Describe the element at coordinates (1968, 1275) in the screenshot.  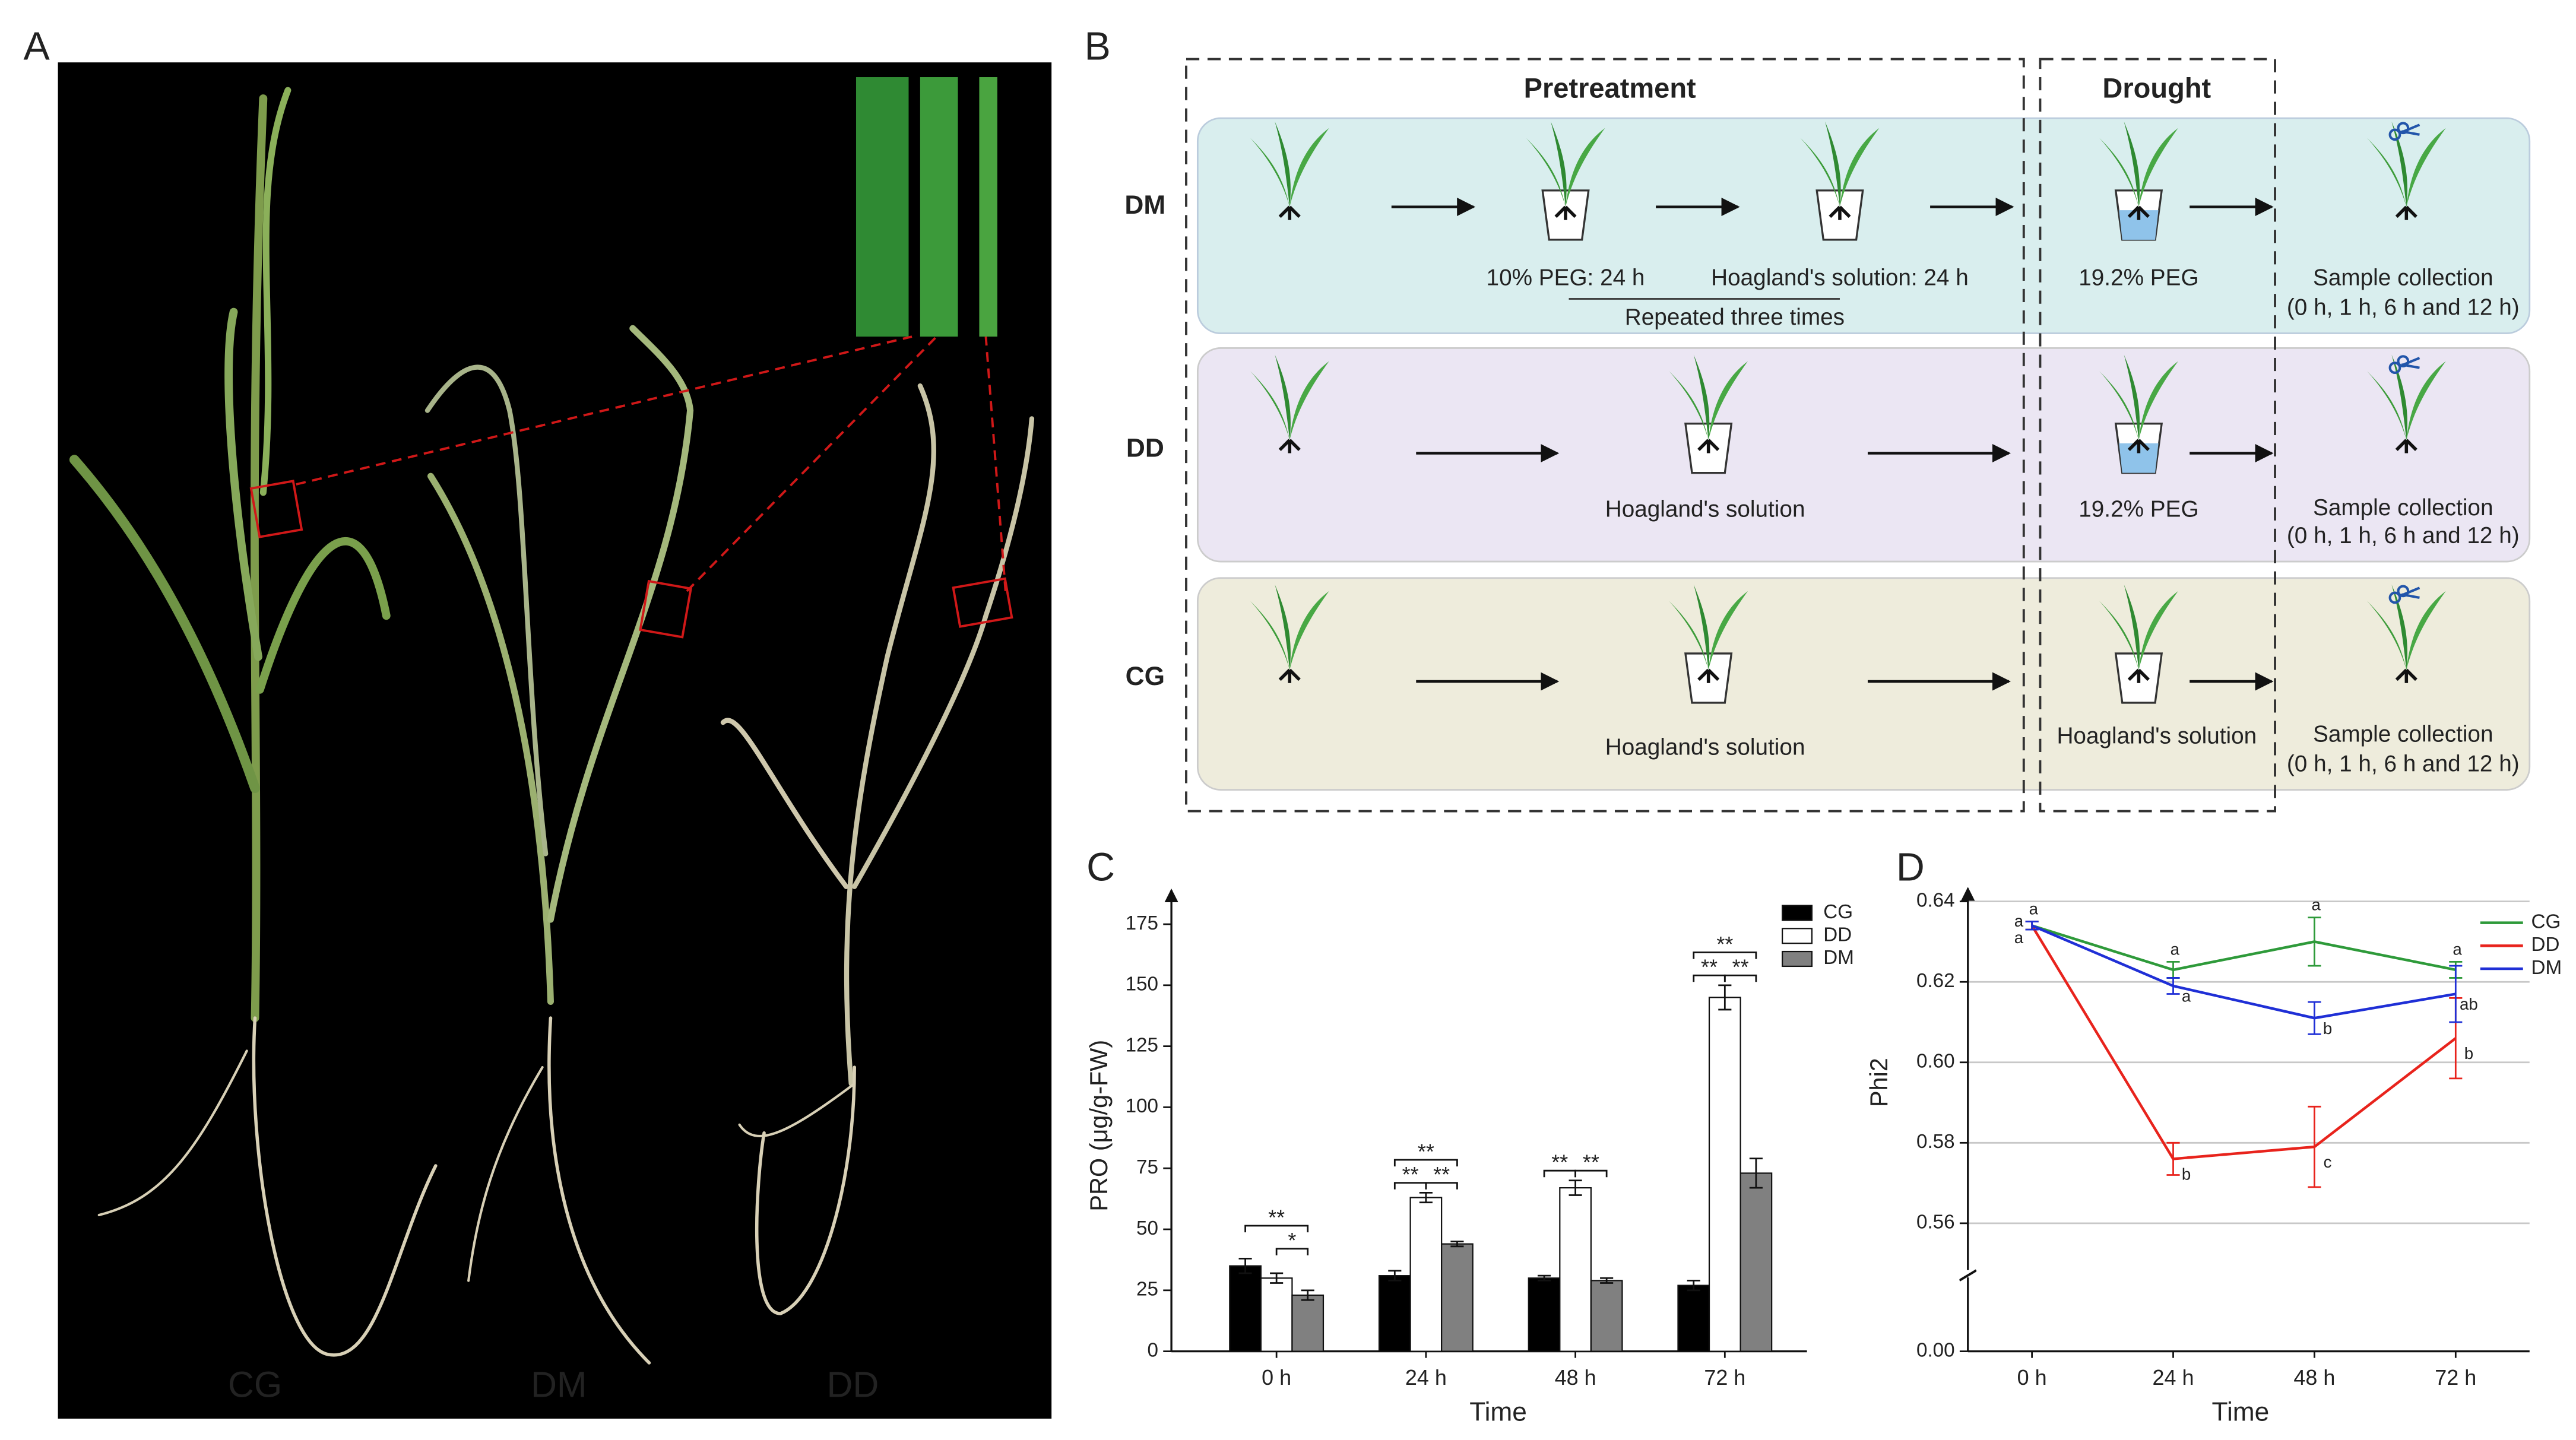
I see `axis-break` at that location.